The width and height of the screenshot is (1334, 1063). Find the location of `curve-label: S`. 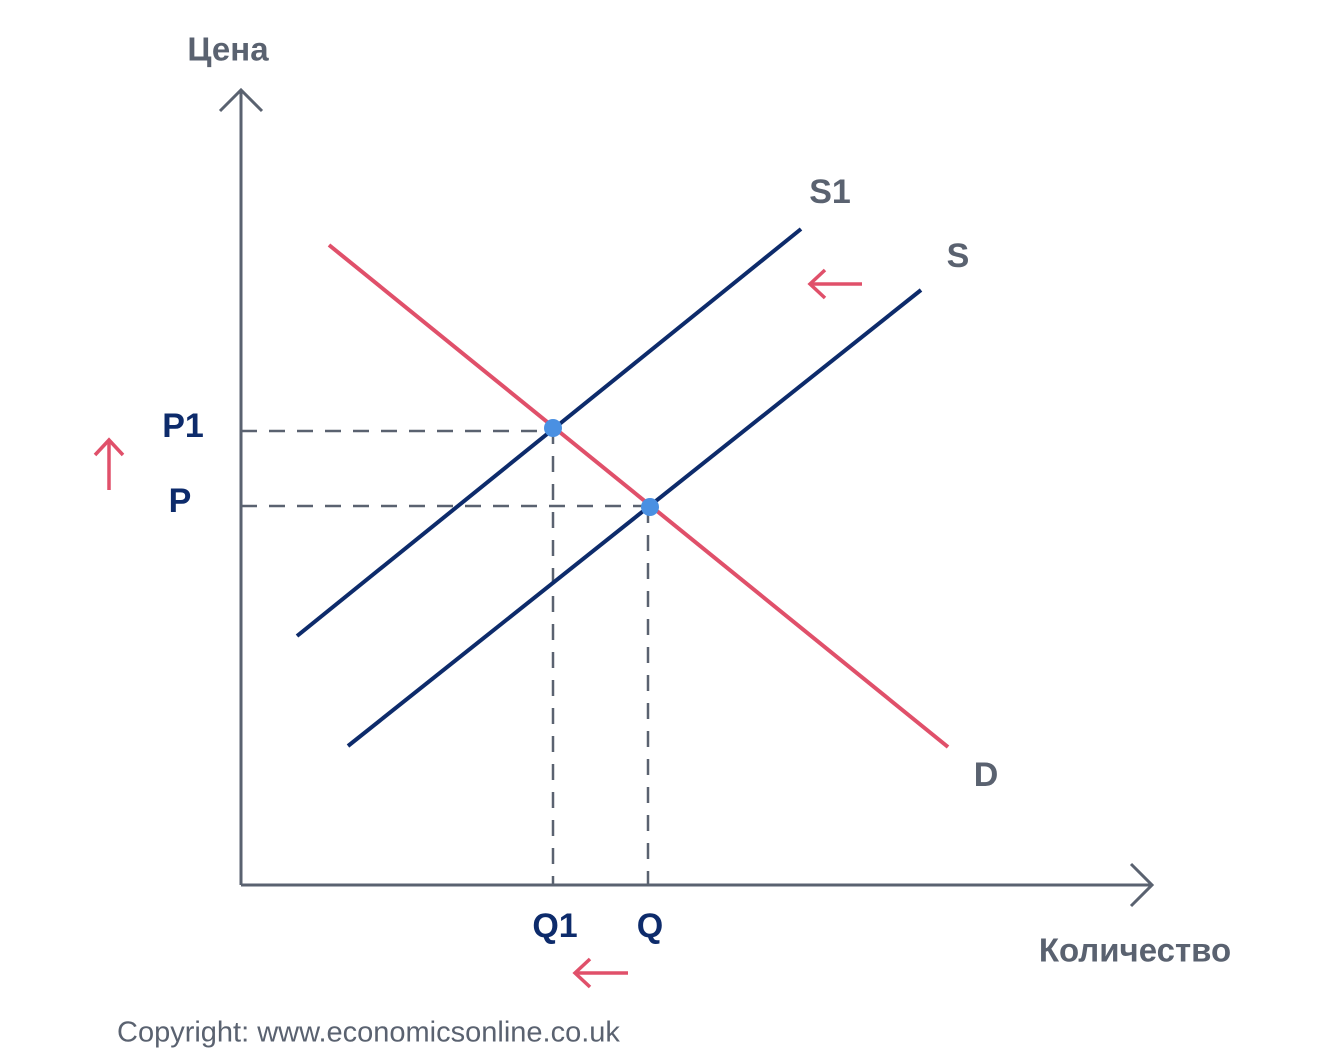

curve-label: S is located at coordinates (958, 256).